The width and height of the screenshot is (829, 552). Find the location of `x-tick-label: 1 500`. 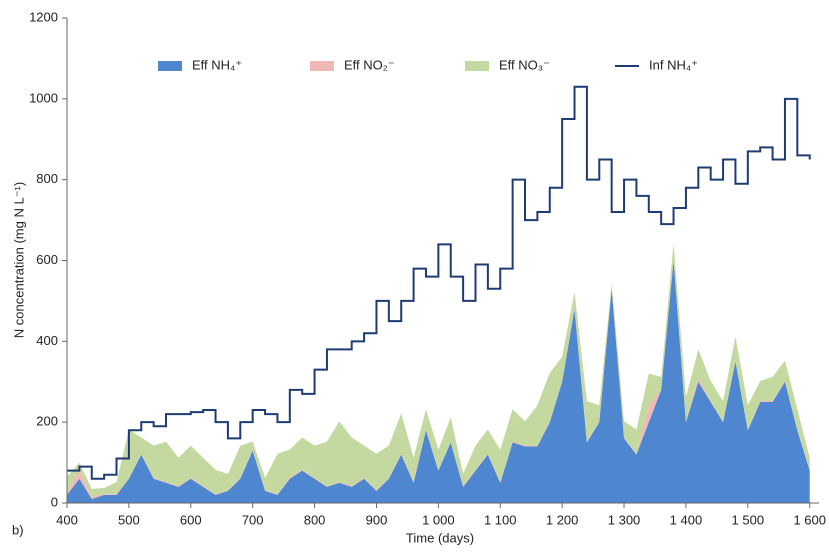

x-tick-label: 1 500 is located at coordinates (748, 519).